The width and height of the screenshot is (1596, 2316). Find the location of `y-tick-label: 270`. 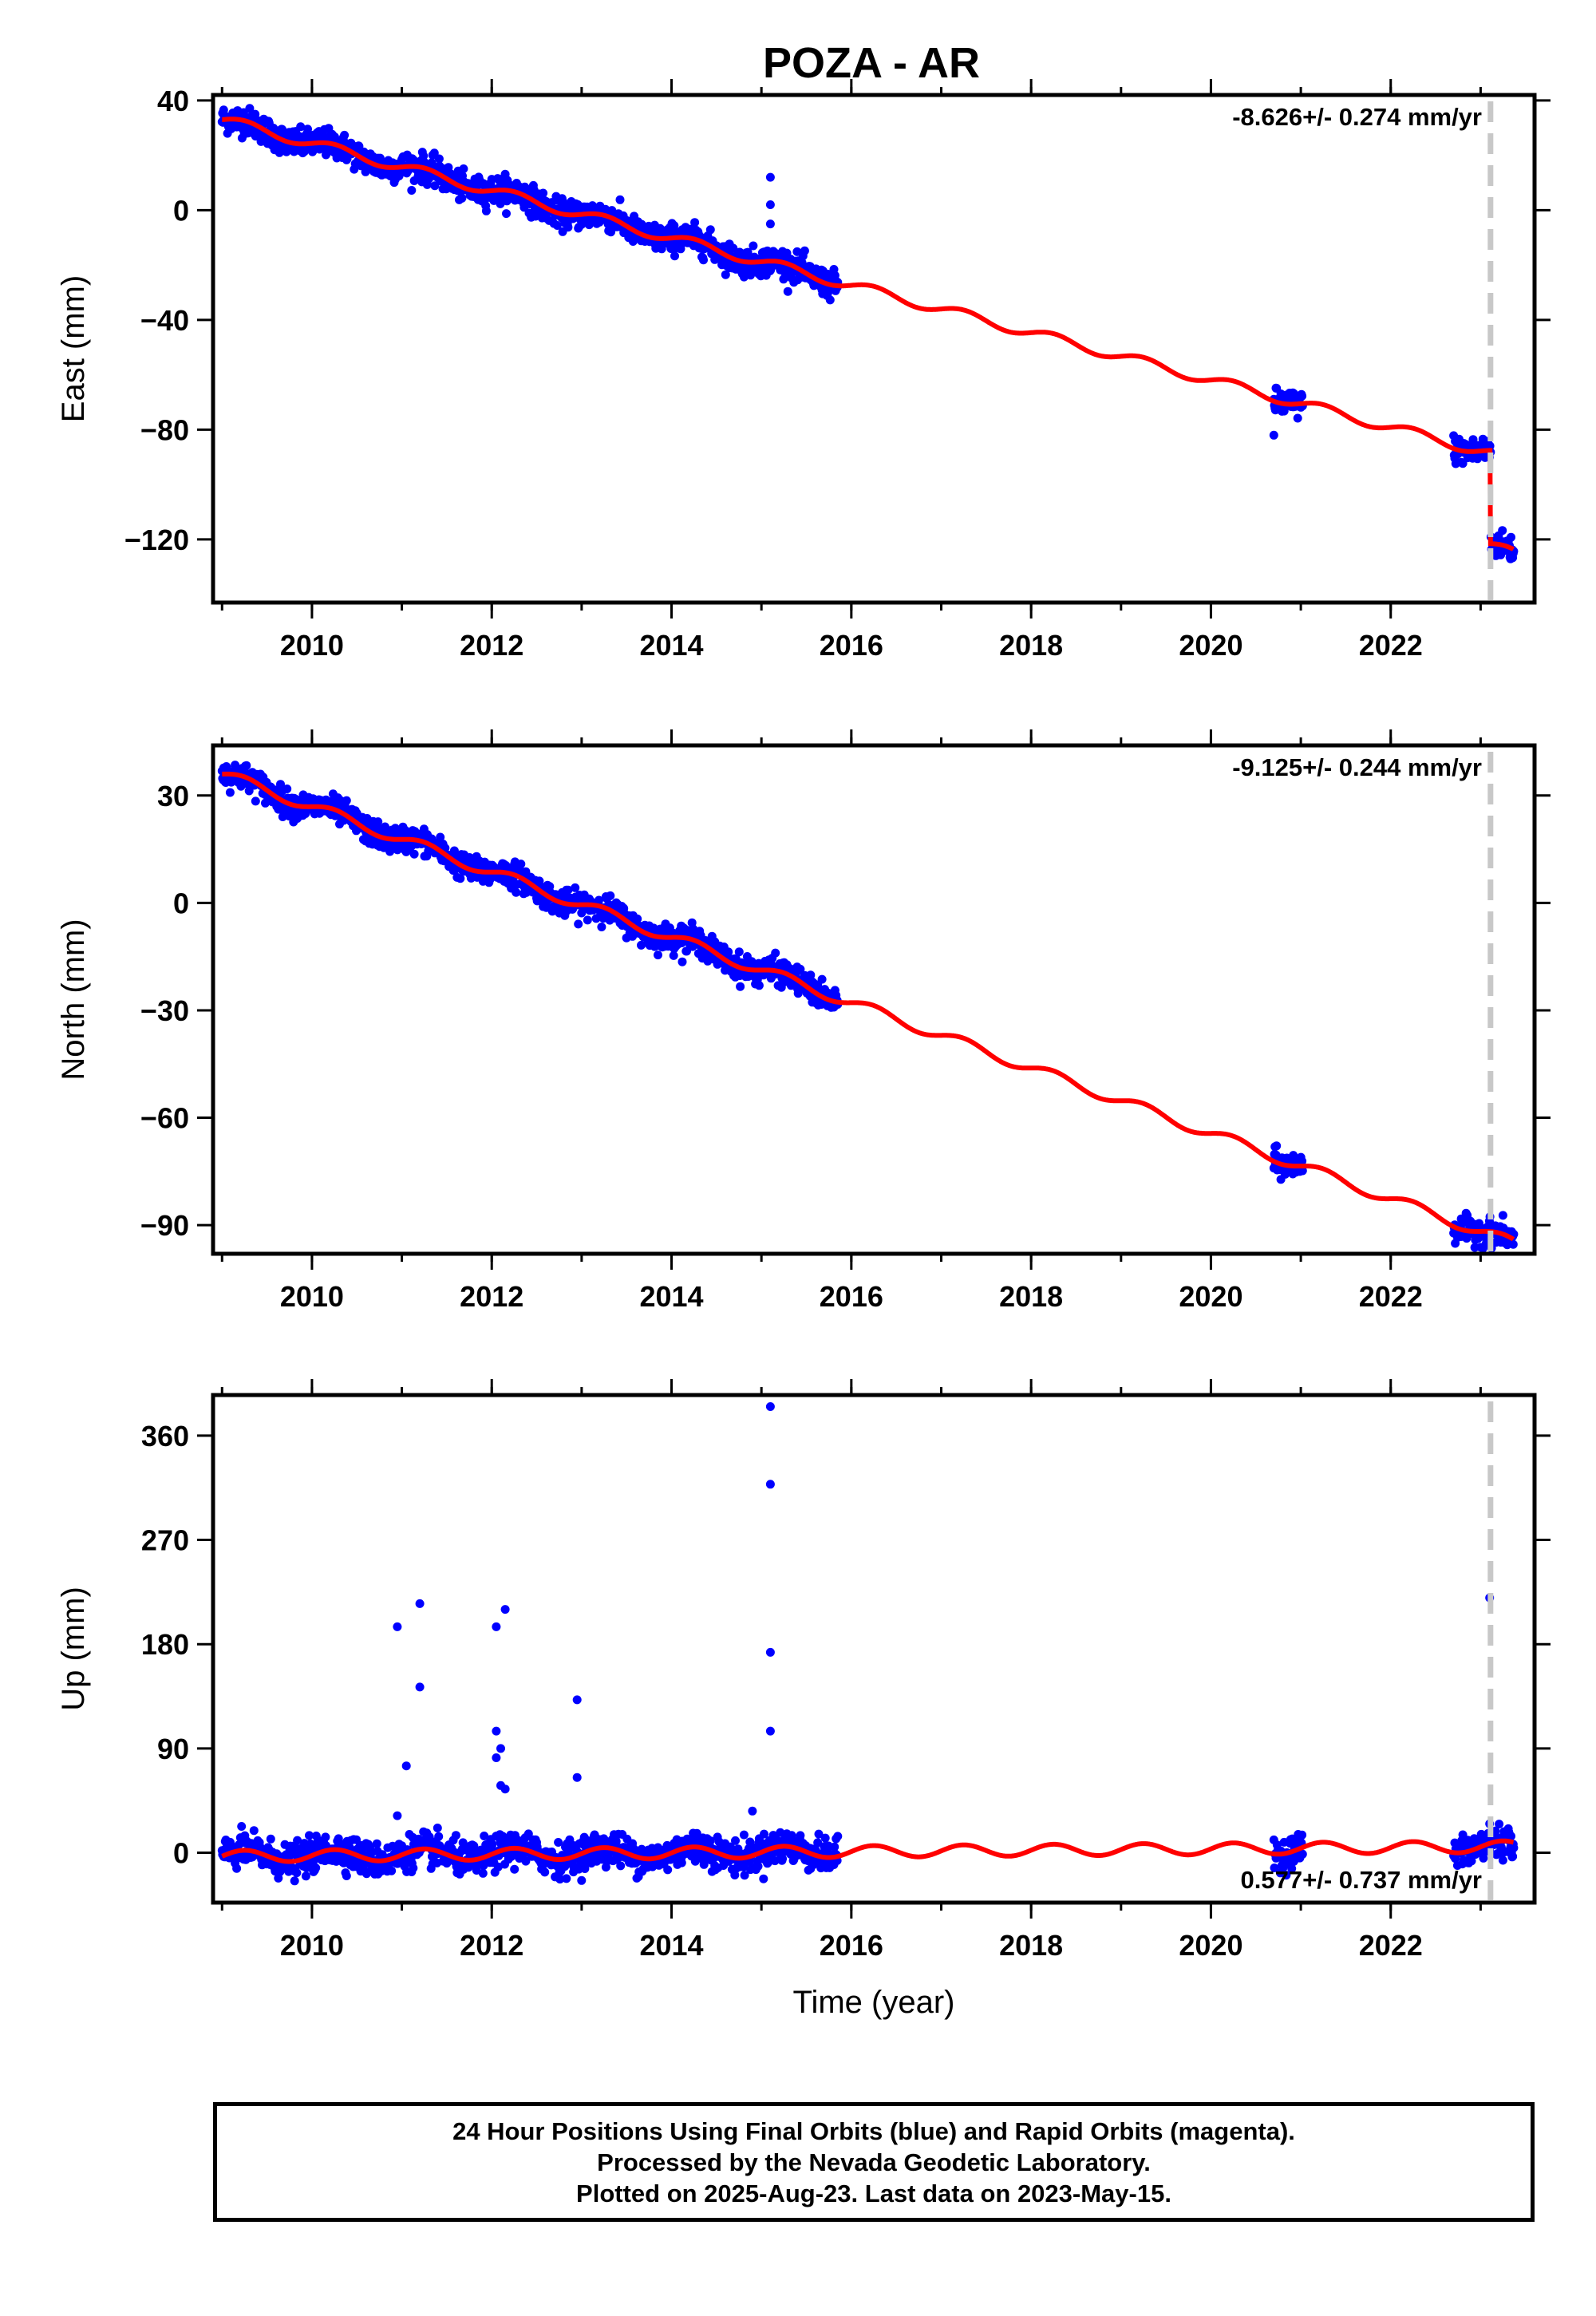

y-tick-label: 270 is located at coordinates (165, 1540).